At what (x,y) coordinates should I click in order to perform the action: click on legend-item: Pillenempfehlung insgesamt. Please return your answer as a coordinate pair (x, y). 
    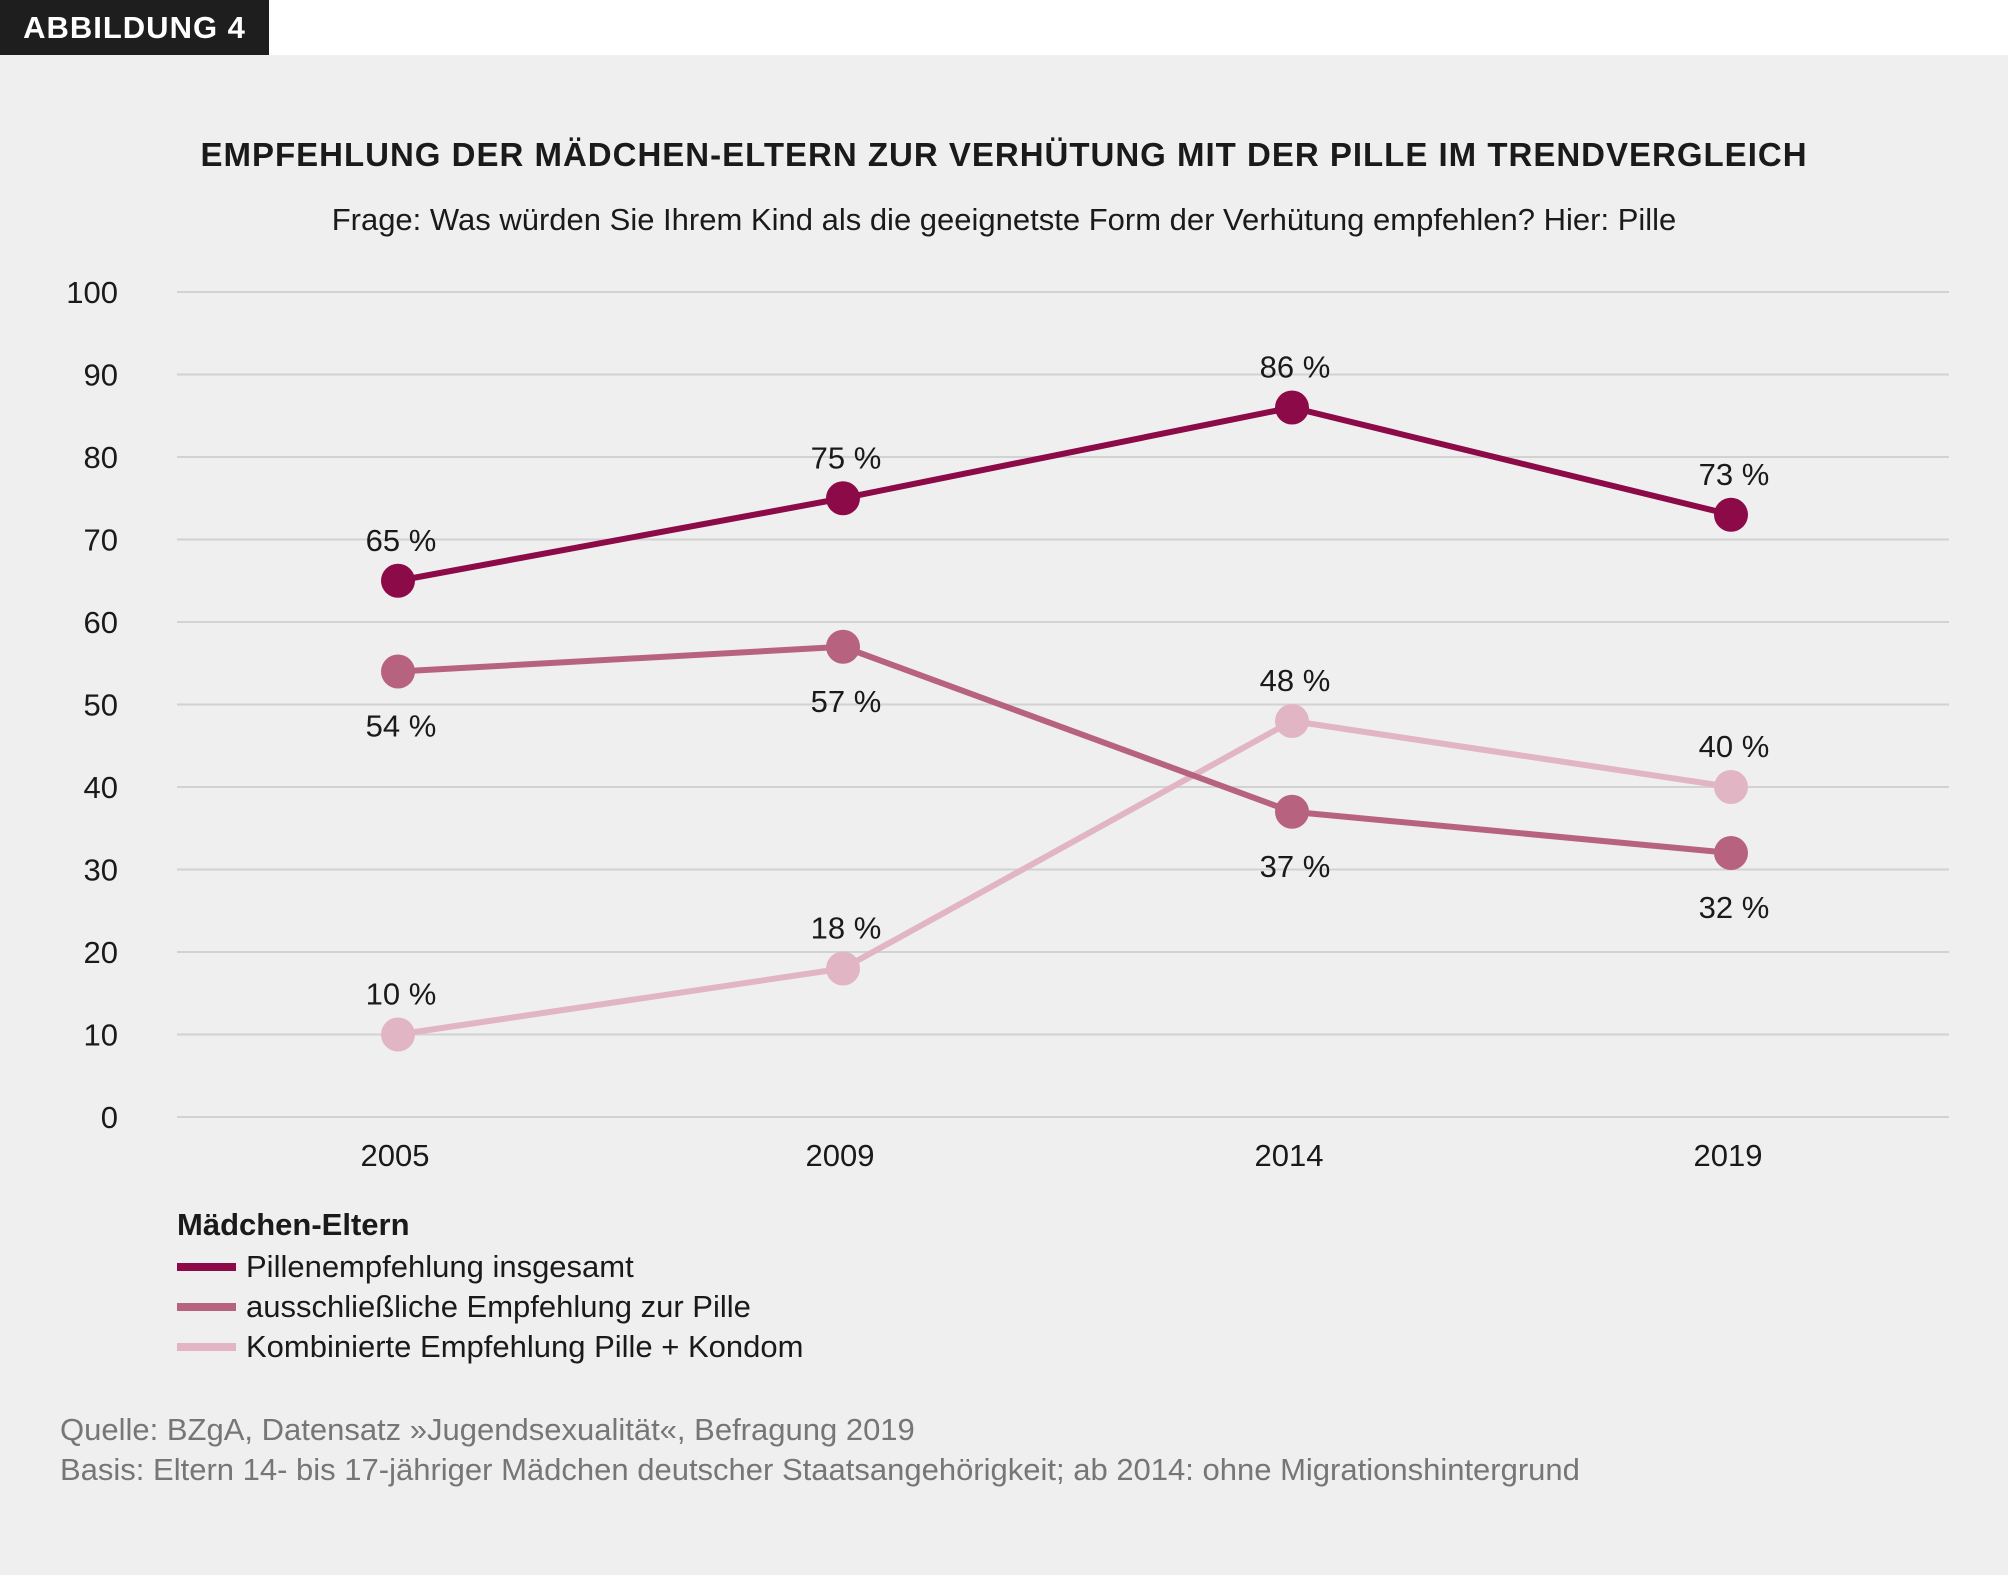
    Looking at the image, I should click on (490, 1267).